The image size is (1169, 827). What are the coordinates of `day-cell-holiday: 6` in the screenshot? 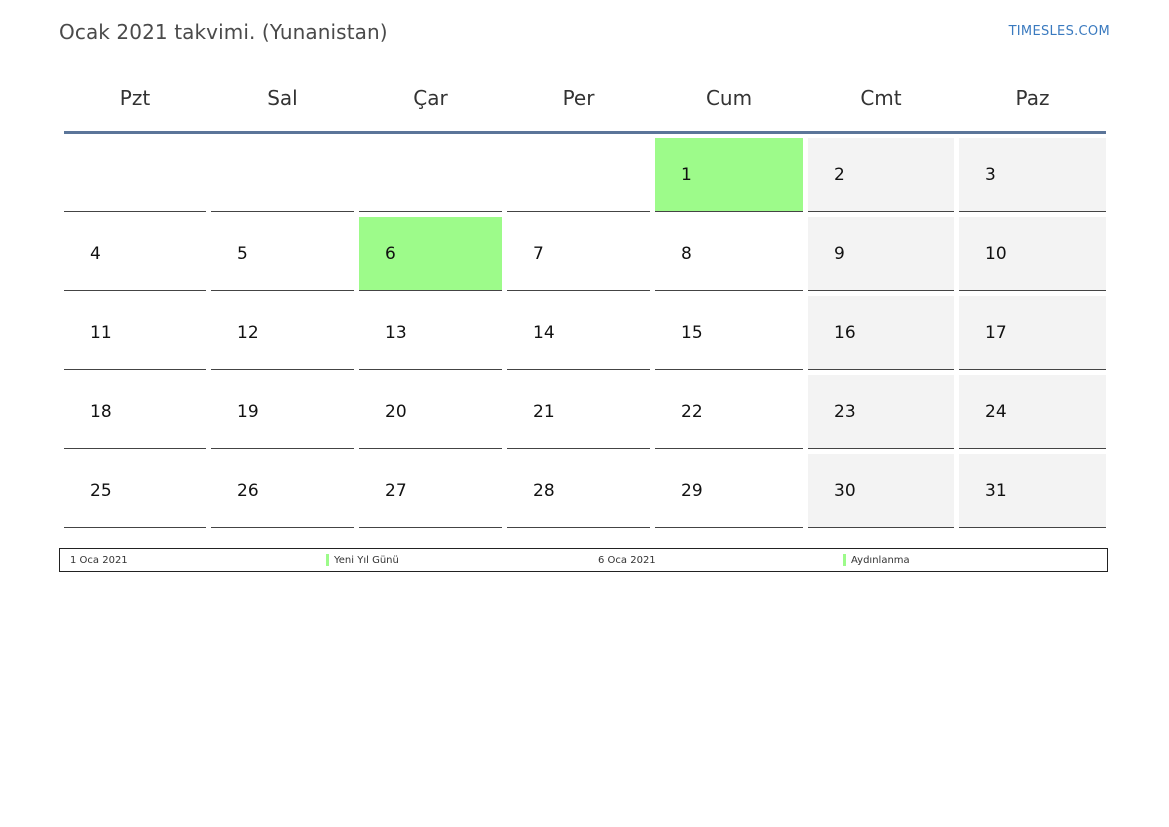 It's located at (430, 254).